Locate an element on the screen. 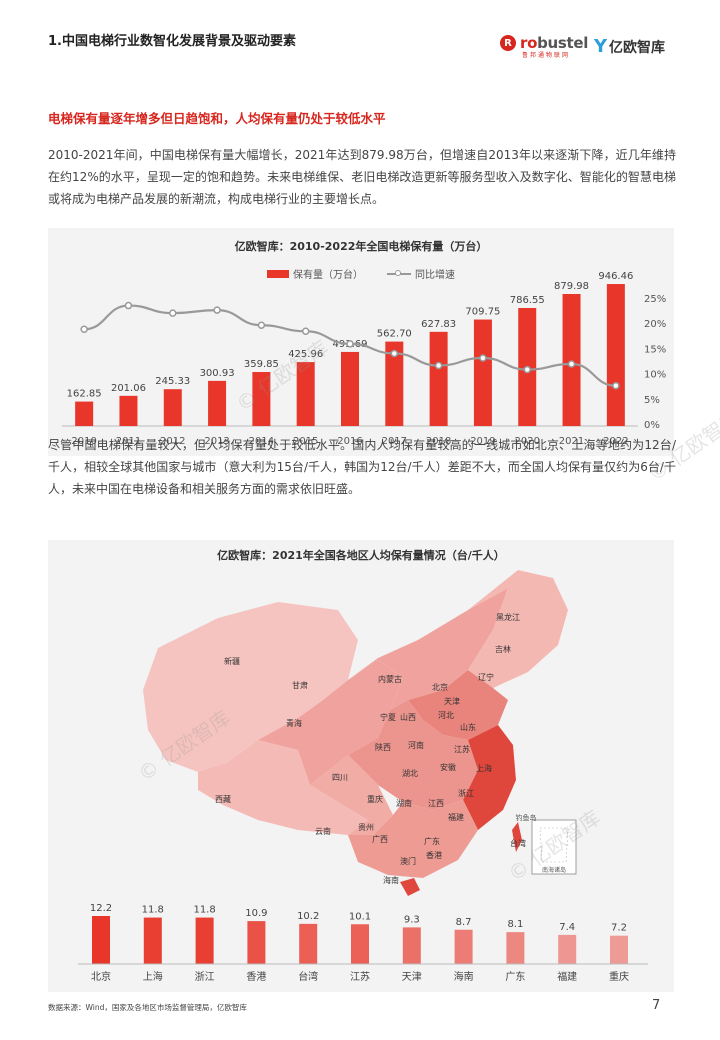 Image resolution: width=720 pixels, height=1040 pixels. bar-value-label: 10.1 is located at coordinates (360, 916).